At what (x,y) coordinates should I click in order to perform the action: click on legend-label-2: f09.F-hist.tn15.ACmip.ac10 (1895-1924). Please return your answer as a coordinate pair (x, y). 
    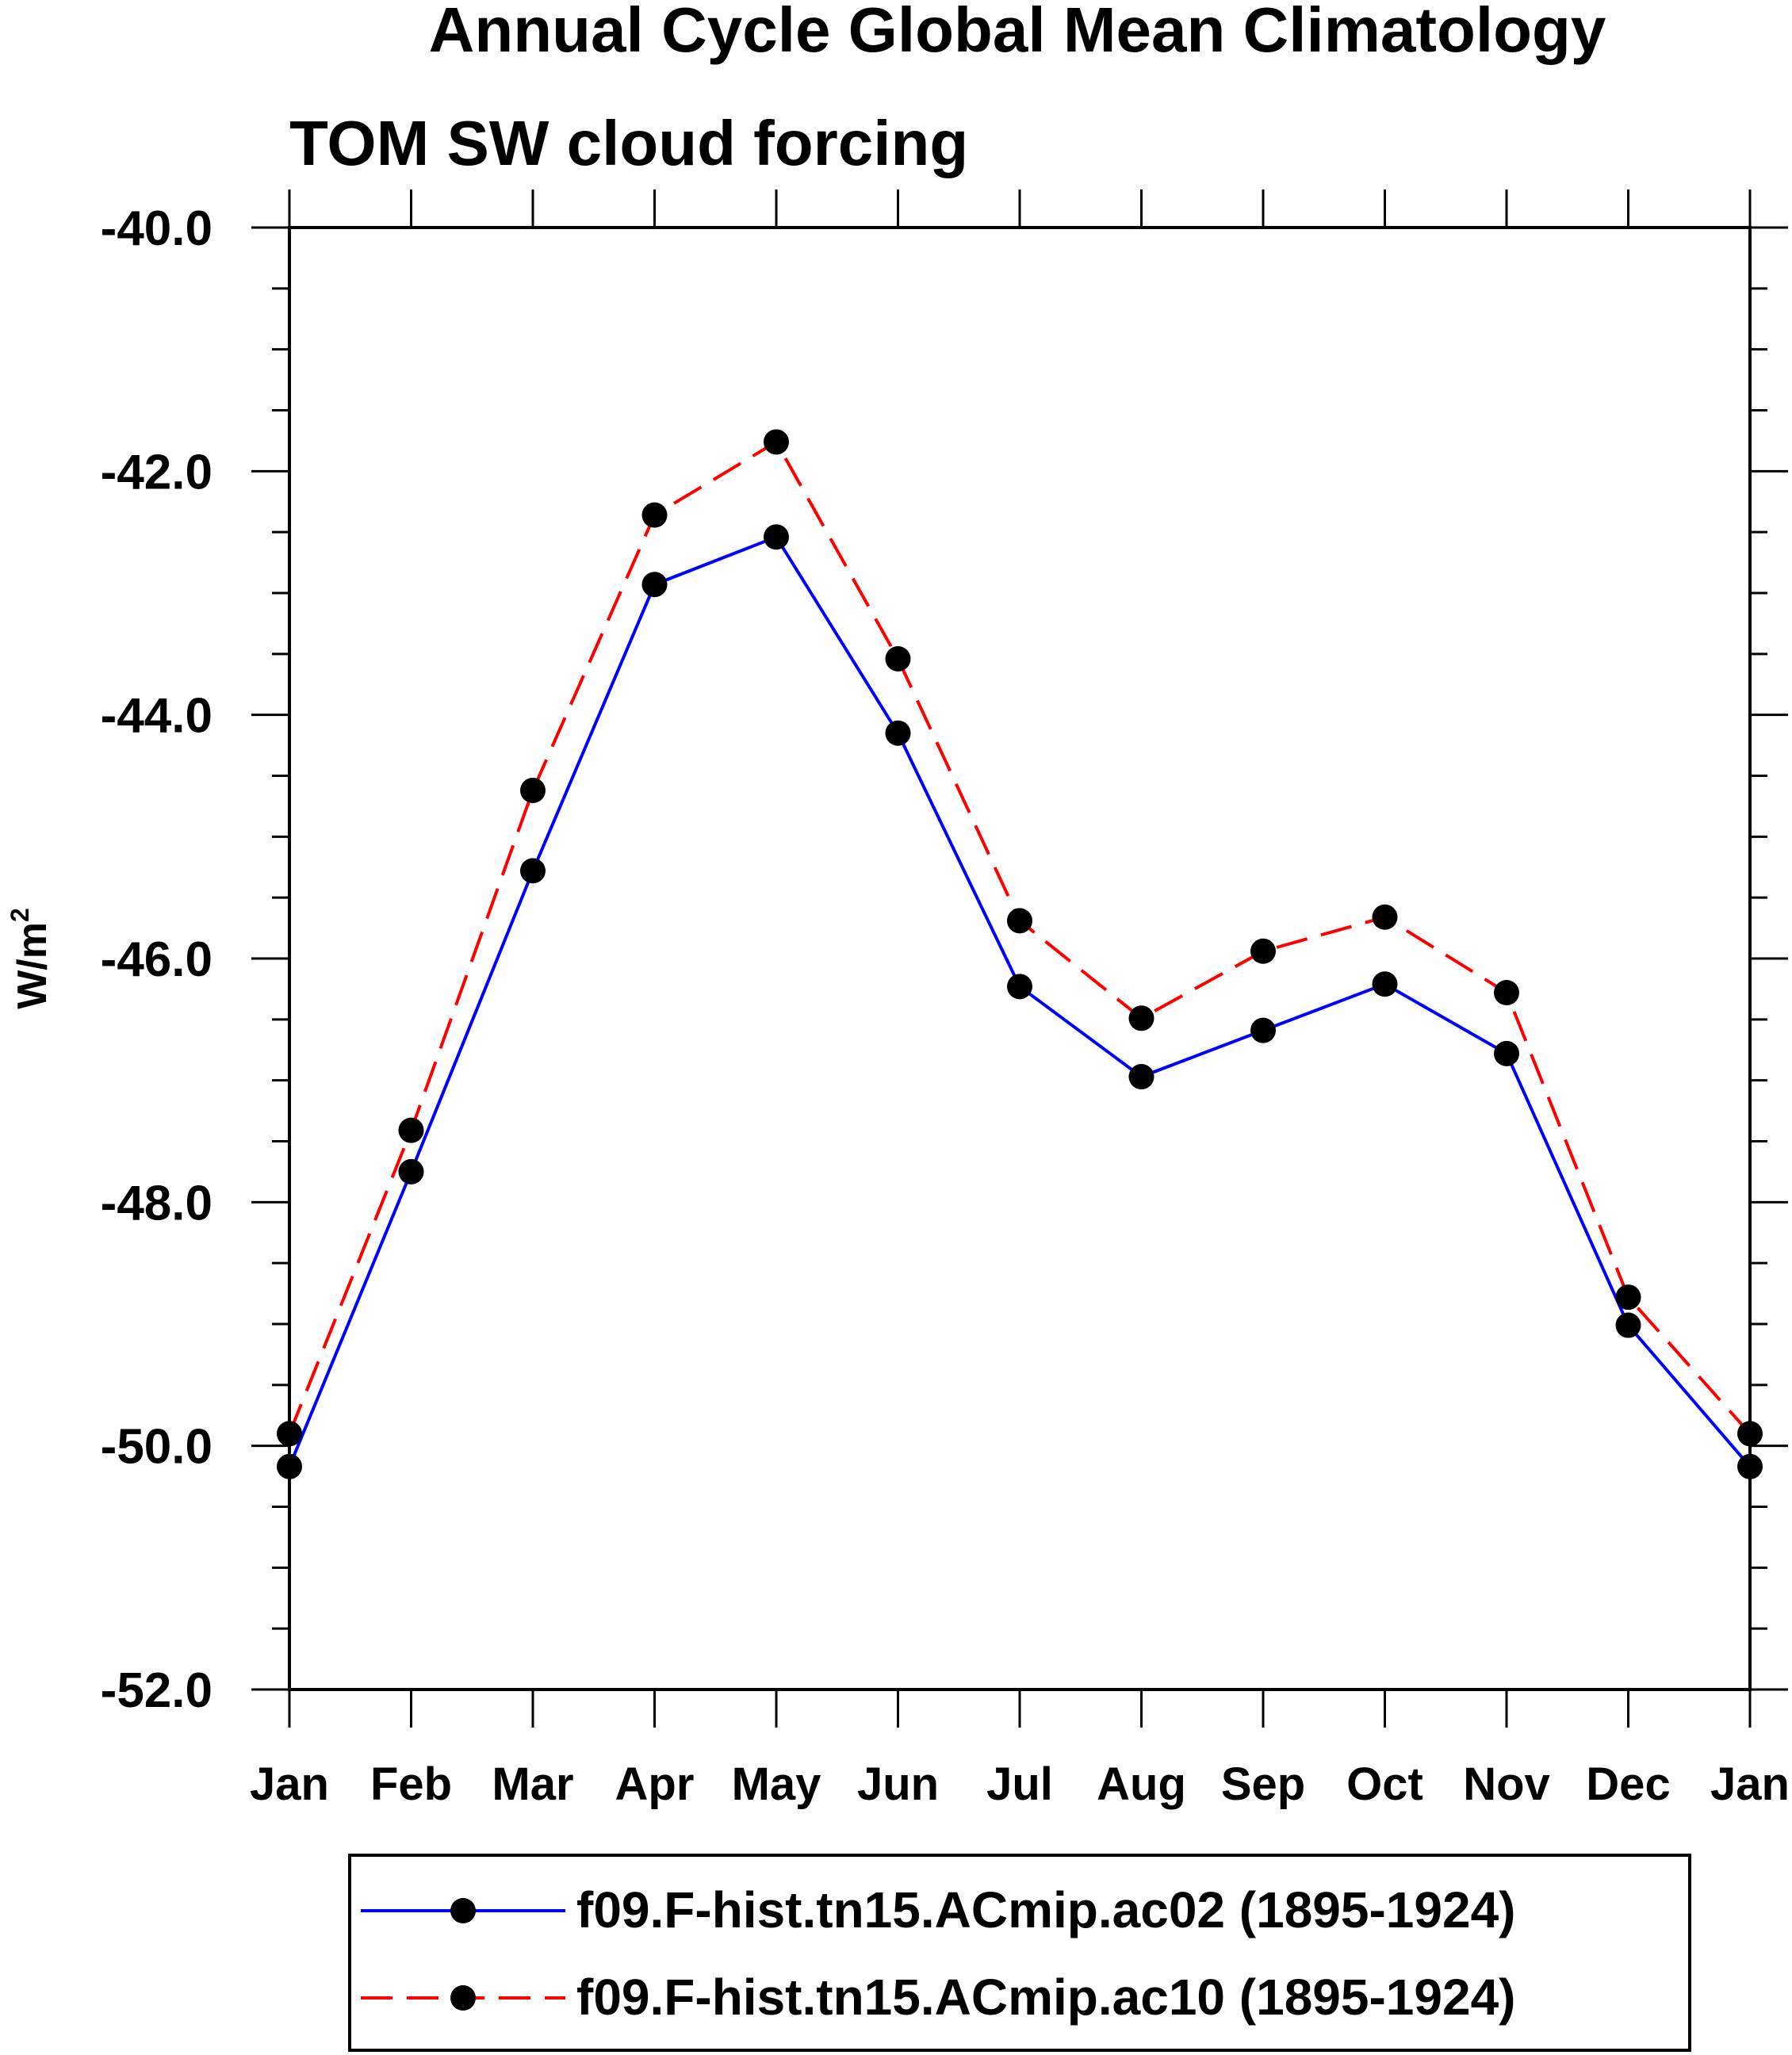
    Looking at the image, I should click on (1045, 1997).